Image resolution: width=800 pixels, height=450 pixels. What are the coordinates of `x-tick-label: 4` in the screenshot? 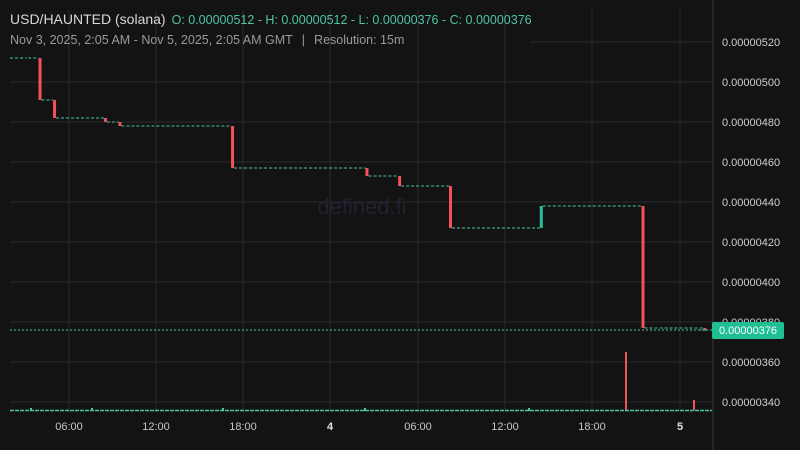 It's located at (330, 427).